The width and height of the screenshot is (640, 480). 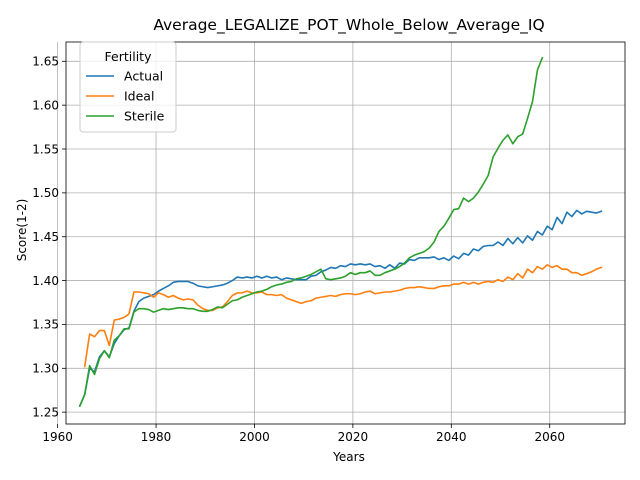 I want to click on y-tick-label: 1.35, so click(x=45, y=325).